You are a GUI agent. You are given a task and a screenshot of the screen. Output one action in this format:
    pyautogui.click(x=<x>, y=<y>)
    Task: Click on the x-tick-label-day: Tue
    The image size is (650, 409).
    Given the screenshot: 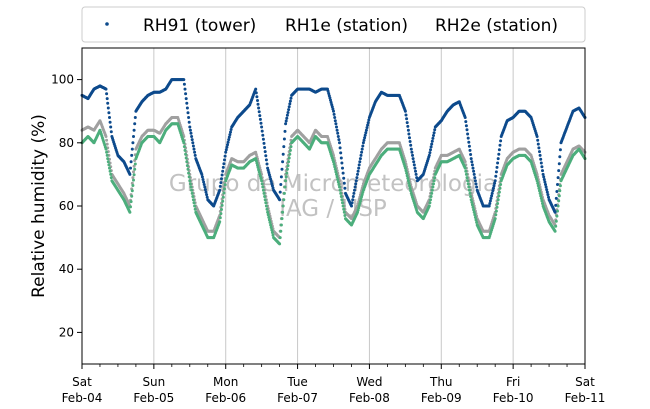 What is the action you would take?
    pyautogui.click(x=297, y=382)
    